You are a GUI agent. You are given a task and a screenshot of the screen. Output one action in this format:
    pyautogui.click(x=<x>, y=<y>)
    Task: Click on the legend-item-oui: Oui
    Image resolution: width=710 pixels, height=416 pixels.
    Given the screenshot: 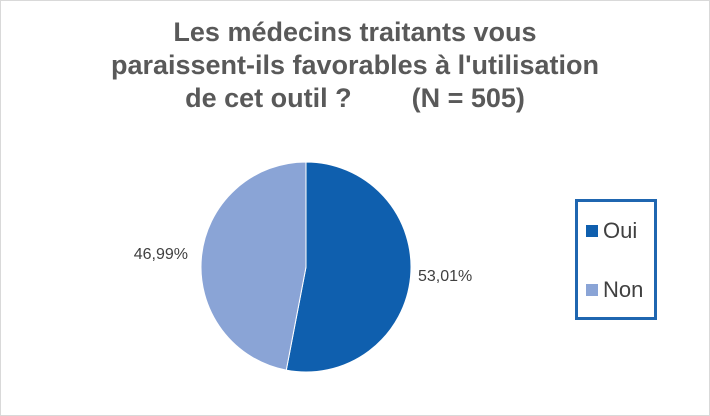 What is the action you would take?
    pyautogui.click(x=611, y=231)
    